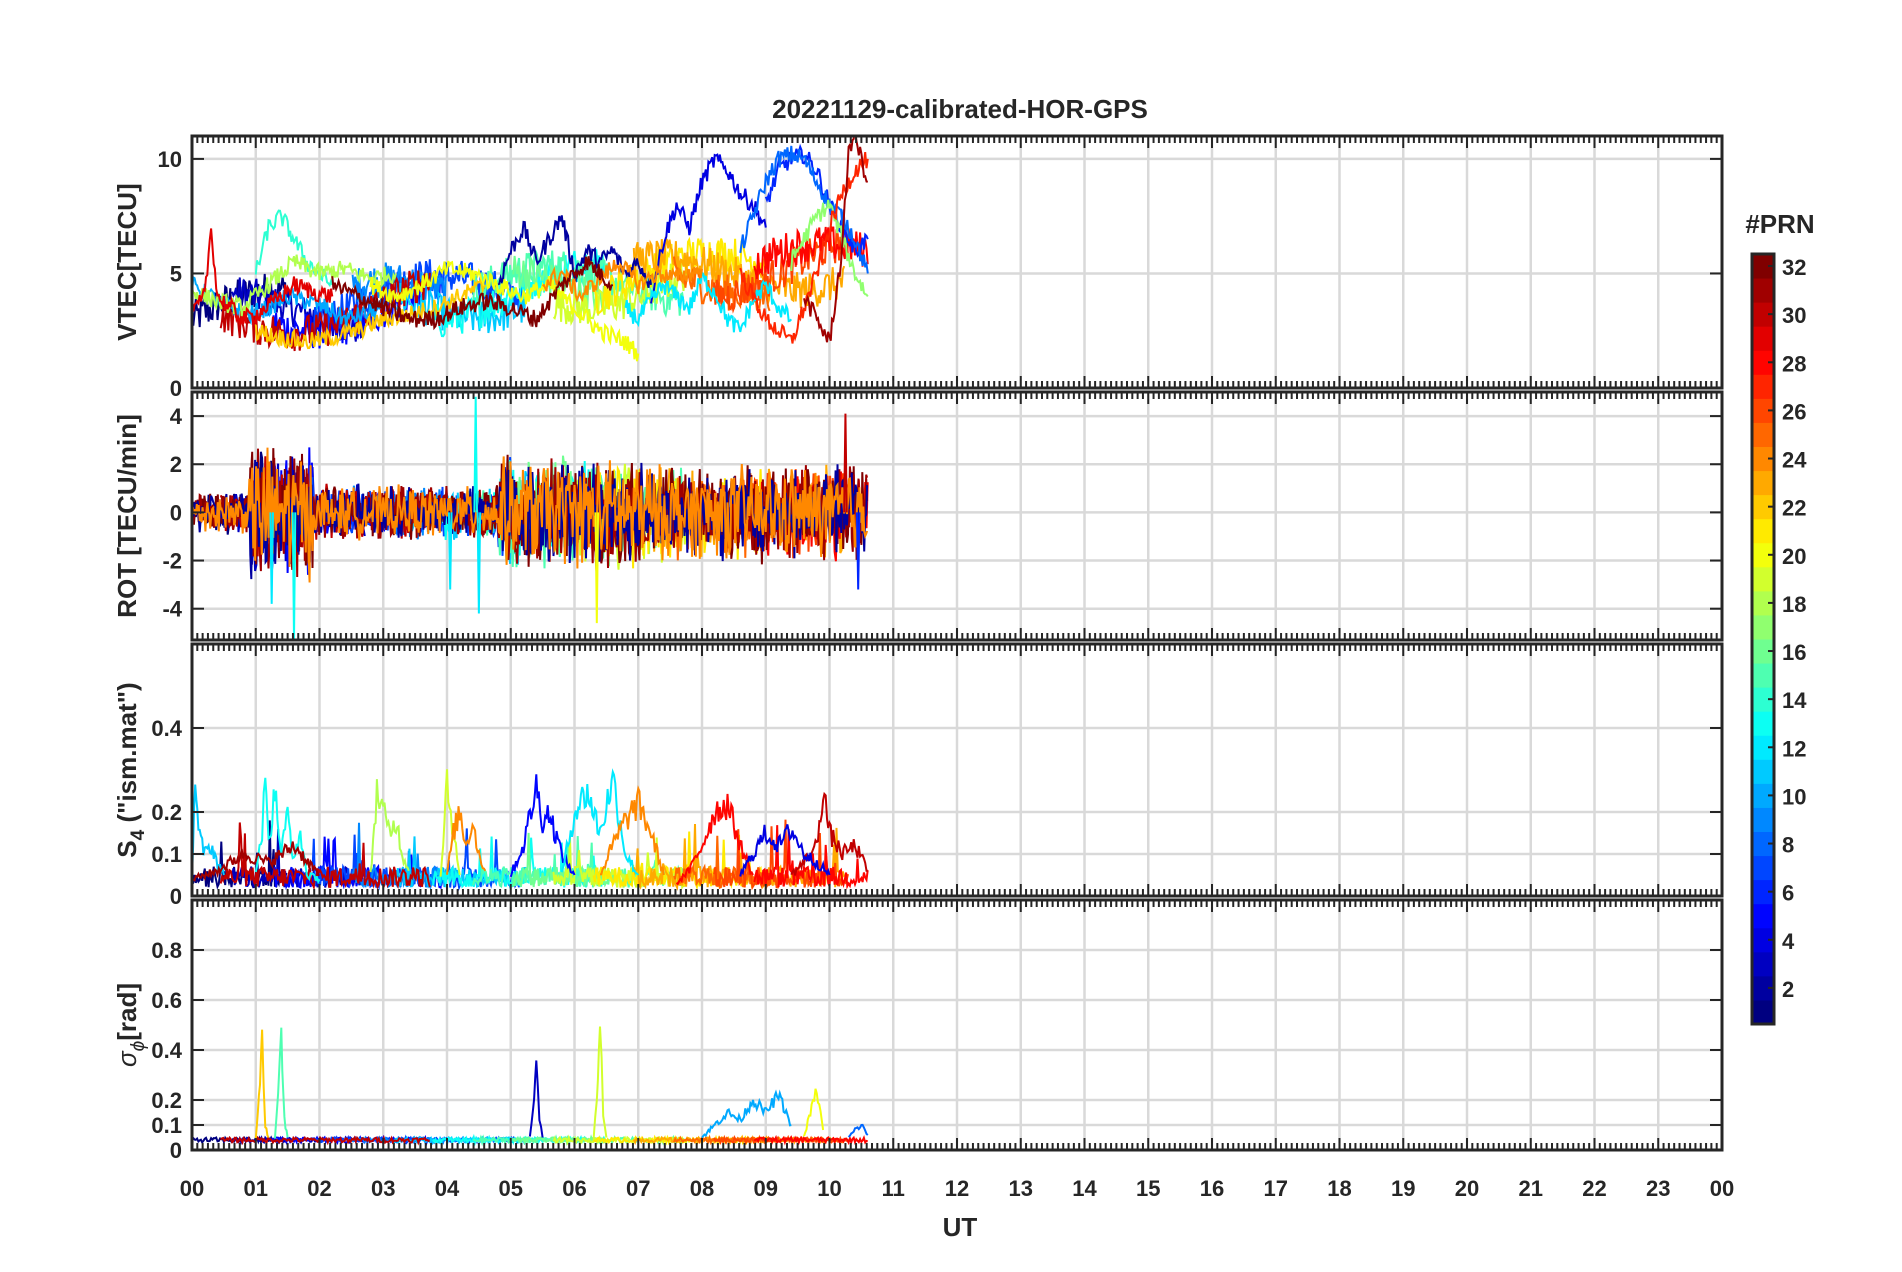 Image resolution: width=1902 pixels, height=1272 pixels. What do you see at coordinates (1212, 1188) in the screenshot?
I see `x-tick-label: 16` at bounding box center [1212, 1188].